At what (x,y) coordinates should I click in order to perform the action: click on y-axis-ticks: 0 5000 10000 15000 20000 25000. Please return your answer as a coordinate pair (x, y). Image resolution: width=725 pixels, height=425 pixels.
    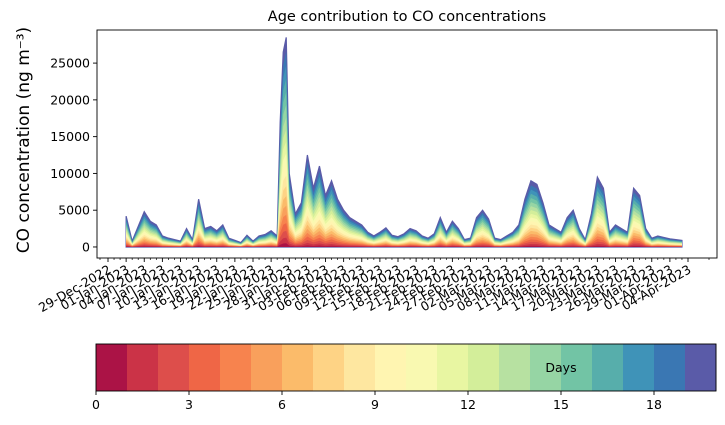
    Looking at the image, I should click on (73, 155).